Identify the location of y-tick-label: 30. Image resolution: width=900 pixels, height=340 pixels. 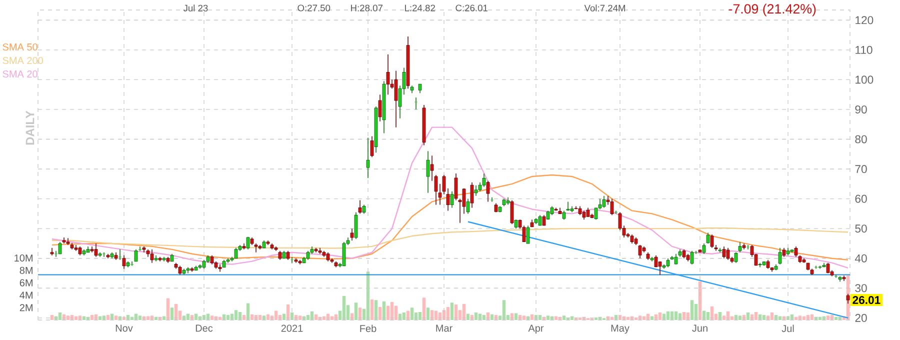
(861, 288).